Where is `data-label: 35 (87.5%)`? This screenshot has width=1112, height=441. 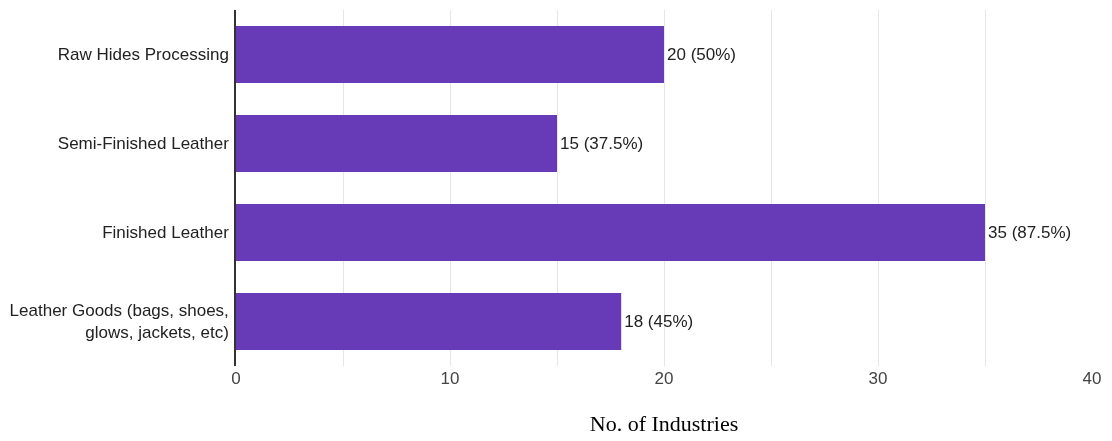 data-label: 35 (87.5%) is located at coordinates (1030, 232).